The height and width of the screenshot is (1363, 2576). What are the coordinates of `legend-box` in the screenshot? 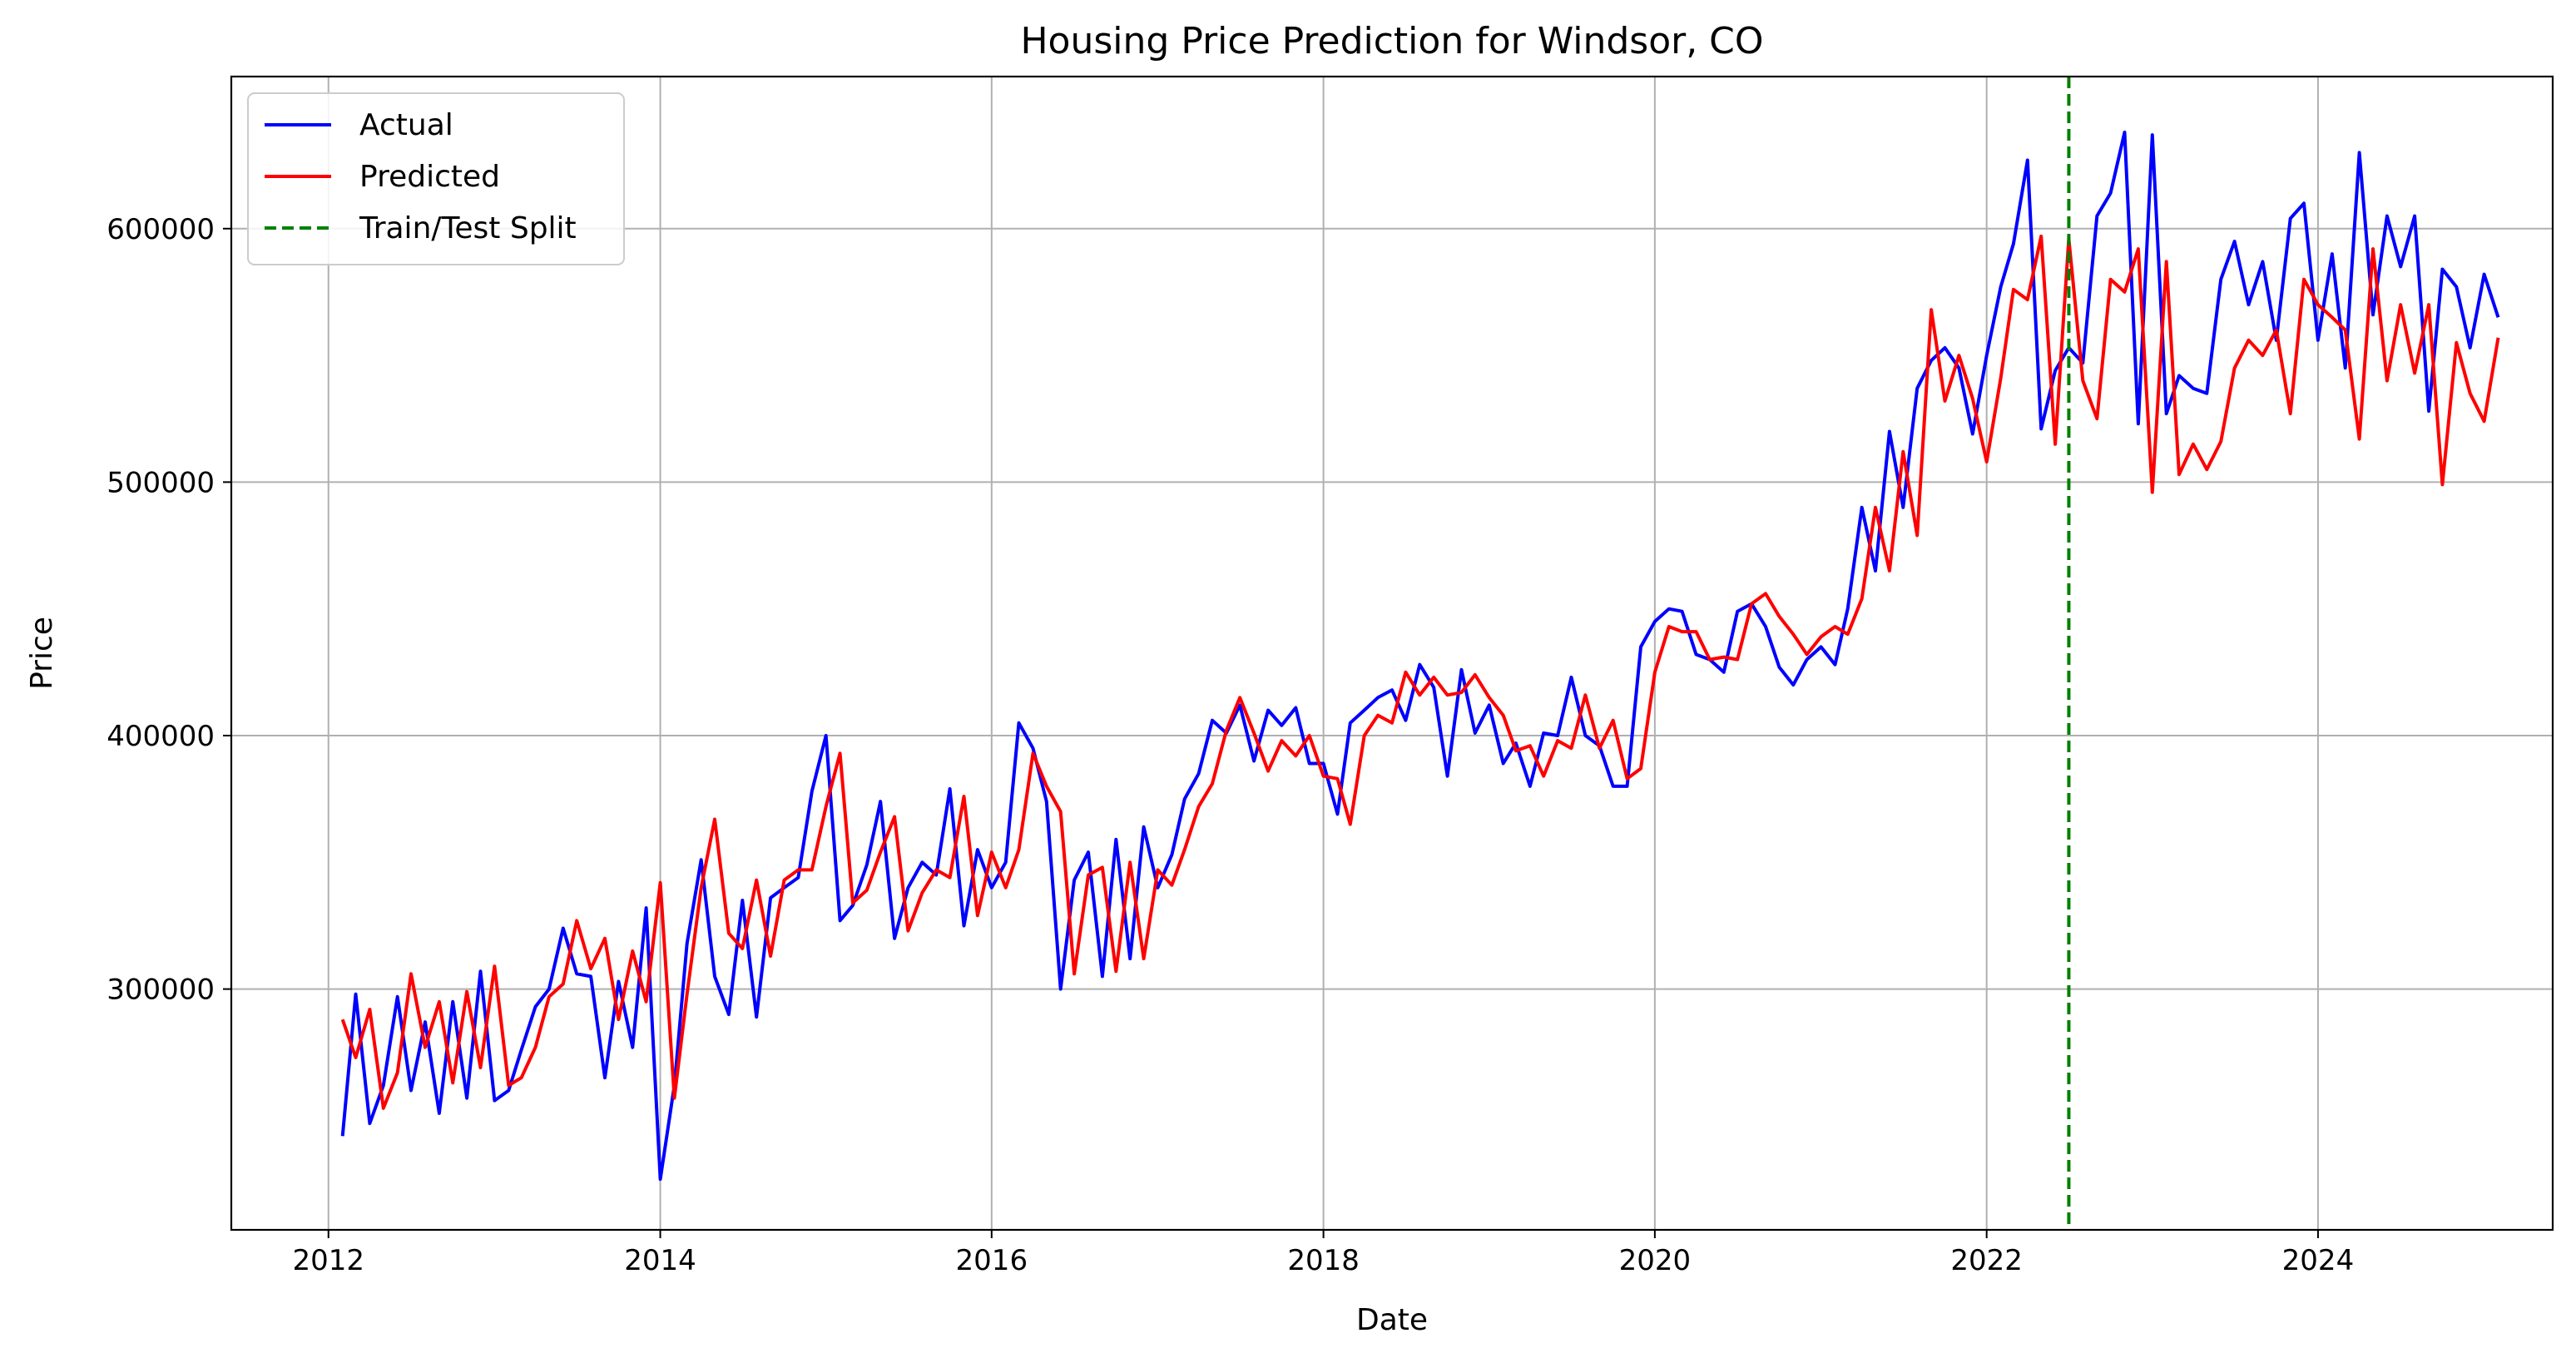 It's located at (436, 179).